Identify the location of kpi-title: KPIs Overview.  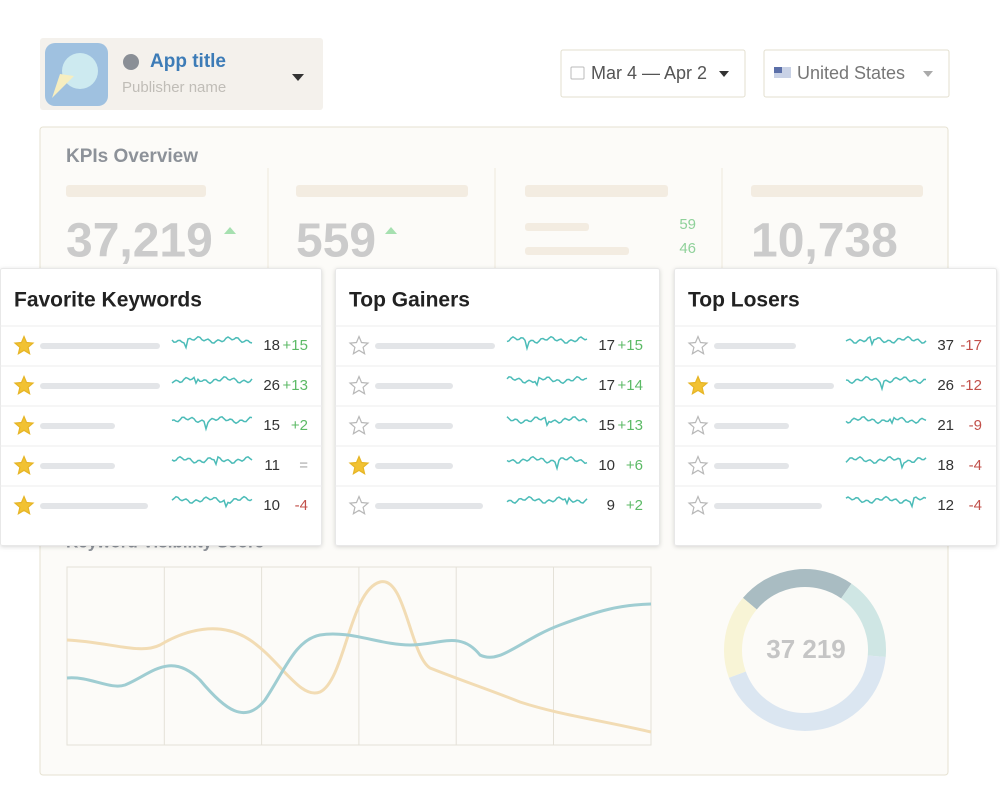
(132, 156).